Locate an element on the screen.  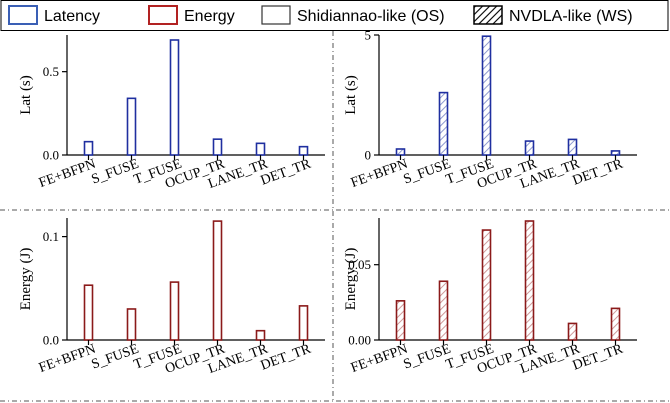
legend-label-nvdla: NVDLA-like (WS) is located at coordinates (571, 16).